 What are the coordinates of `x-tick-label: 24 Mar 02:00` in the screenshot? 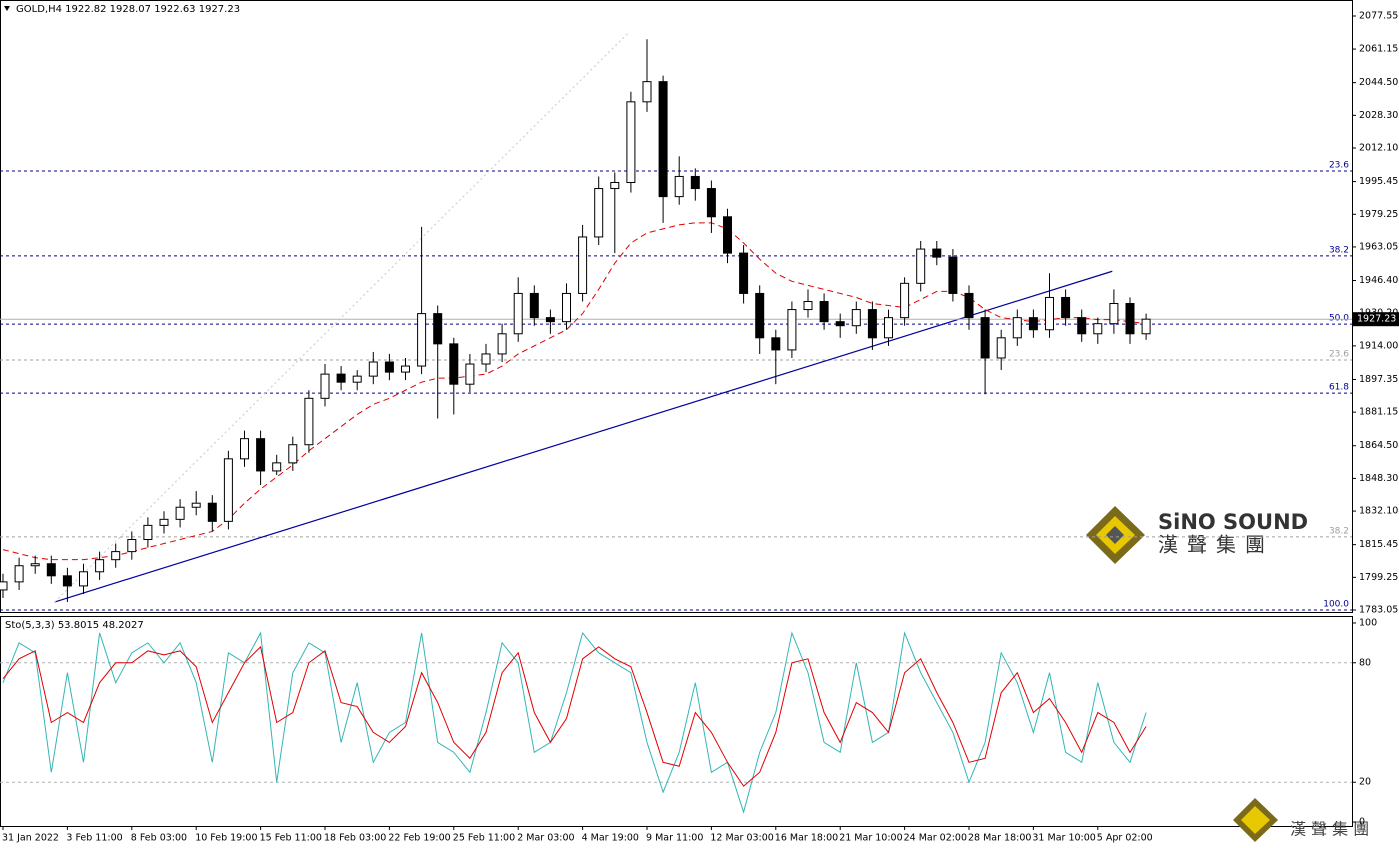 It's located at (935, 838).